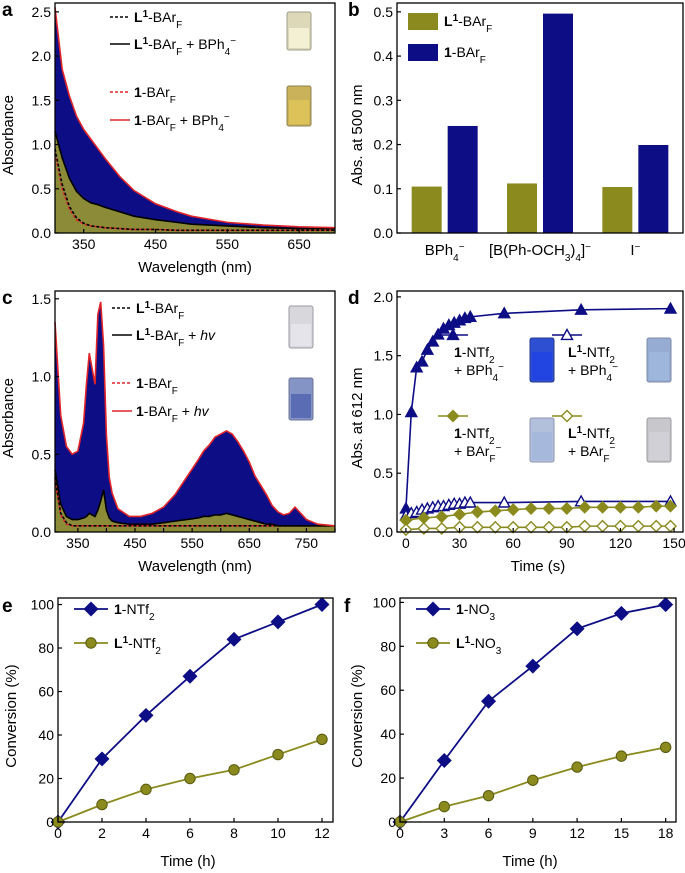 Image resolution: width=685 pixels, height=873 pixels. I want to click on x-category-label: BPh4−, so click(445, 253).